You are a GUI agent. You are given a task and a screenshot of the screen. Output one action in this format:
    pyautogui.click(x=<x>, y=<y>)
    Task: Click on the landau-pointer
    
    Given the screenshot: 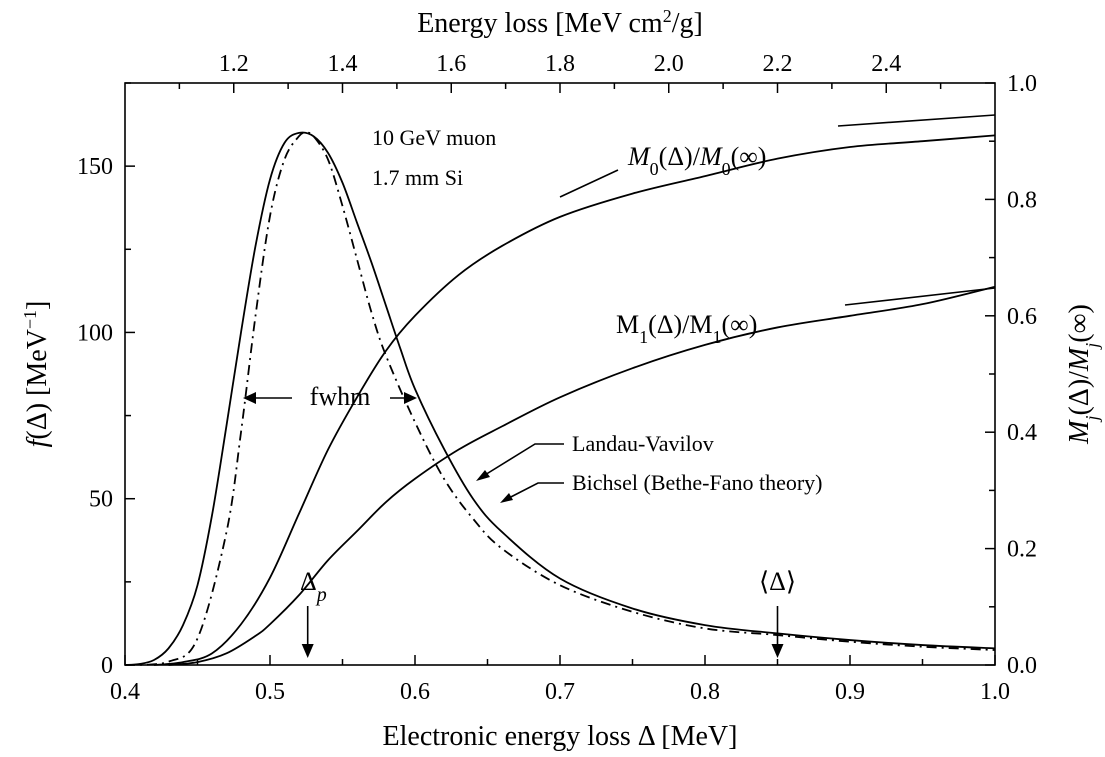 What is the action you would take?
    pyautogui.click(x=521, y=461)
    